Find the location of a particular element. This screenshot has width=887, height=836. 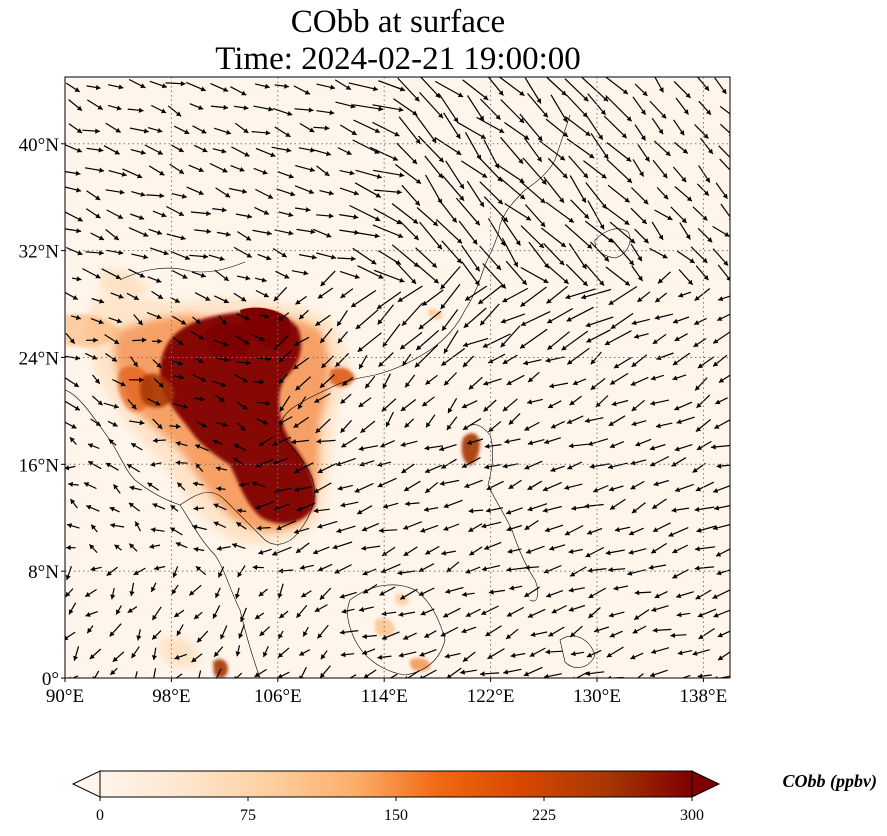

colorbar-tick-label: 0 is located at coordinates (100, 815).